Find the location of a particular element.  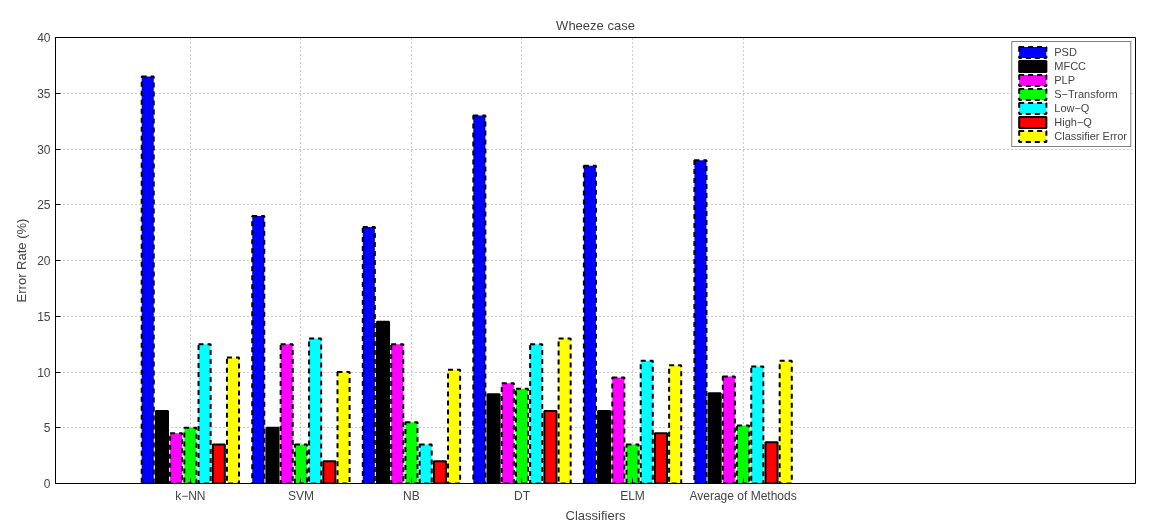

legend-label: Low−Q is located at coordinates (1072, 108).